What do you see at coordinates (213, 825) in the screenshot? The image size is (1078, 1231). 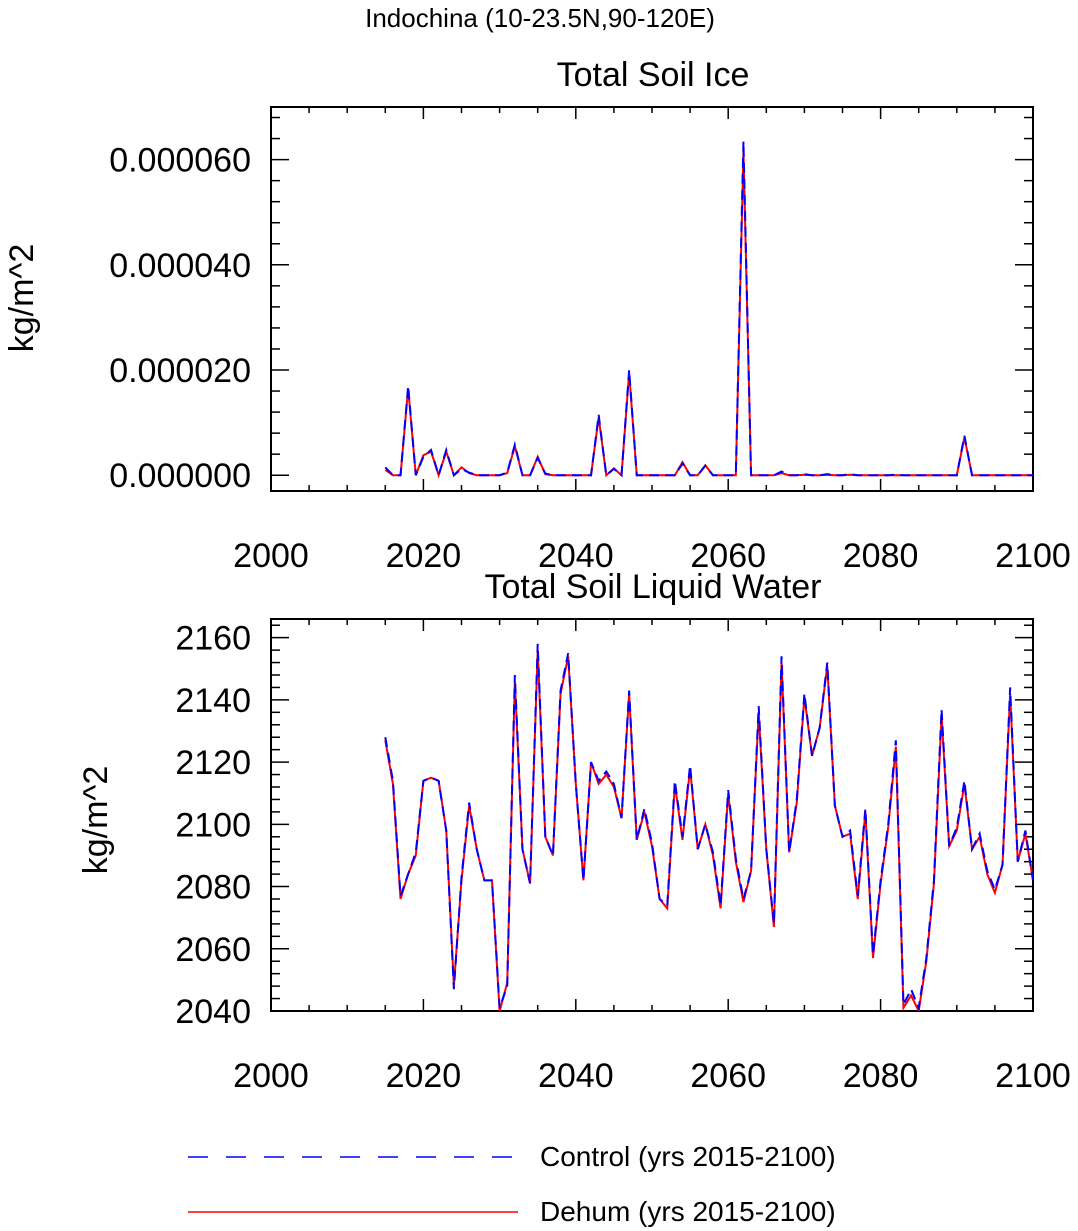 I see `soil-liquid-water-y-tick-label: 2100` at bounding box center [213, 825].